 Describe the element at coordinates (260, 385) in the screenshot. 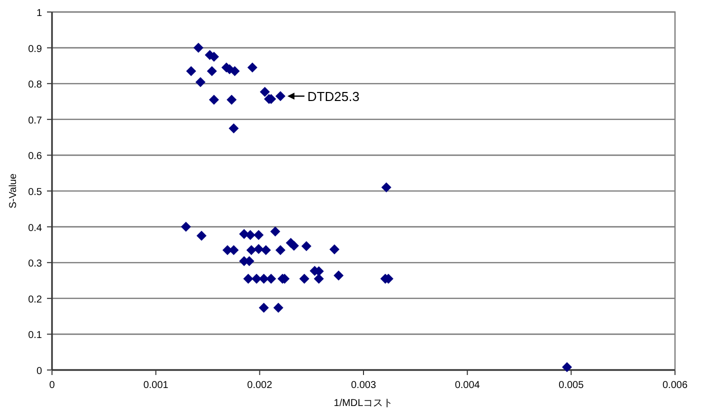

I see `x-tick-label: 0.002` at that location.